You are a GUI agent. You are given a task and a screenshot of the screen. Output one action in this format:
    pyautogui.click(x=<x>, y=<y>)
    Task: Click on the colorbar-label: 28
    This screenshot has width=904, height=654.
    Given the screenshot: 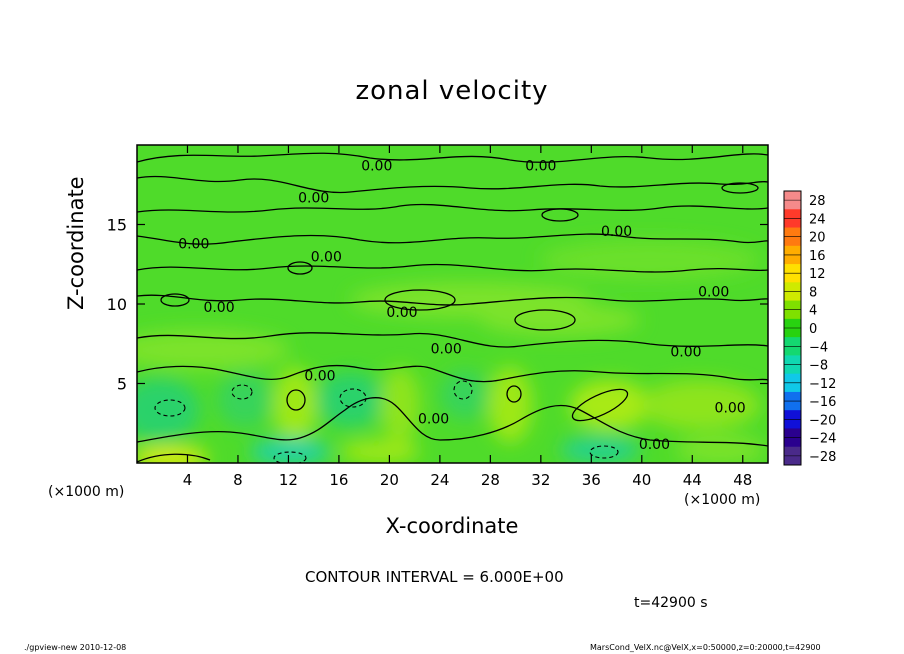 What is the action you would take?
    pyautogui.click(x=817, y=201)
    